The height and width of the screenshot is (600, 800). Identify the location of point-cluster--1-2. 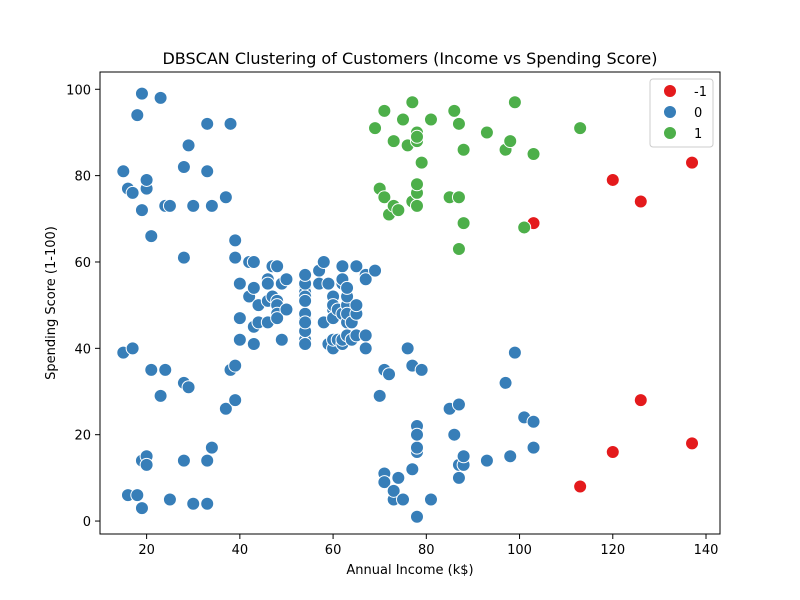
(640, 201).